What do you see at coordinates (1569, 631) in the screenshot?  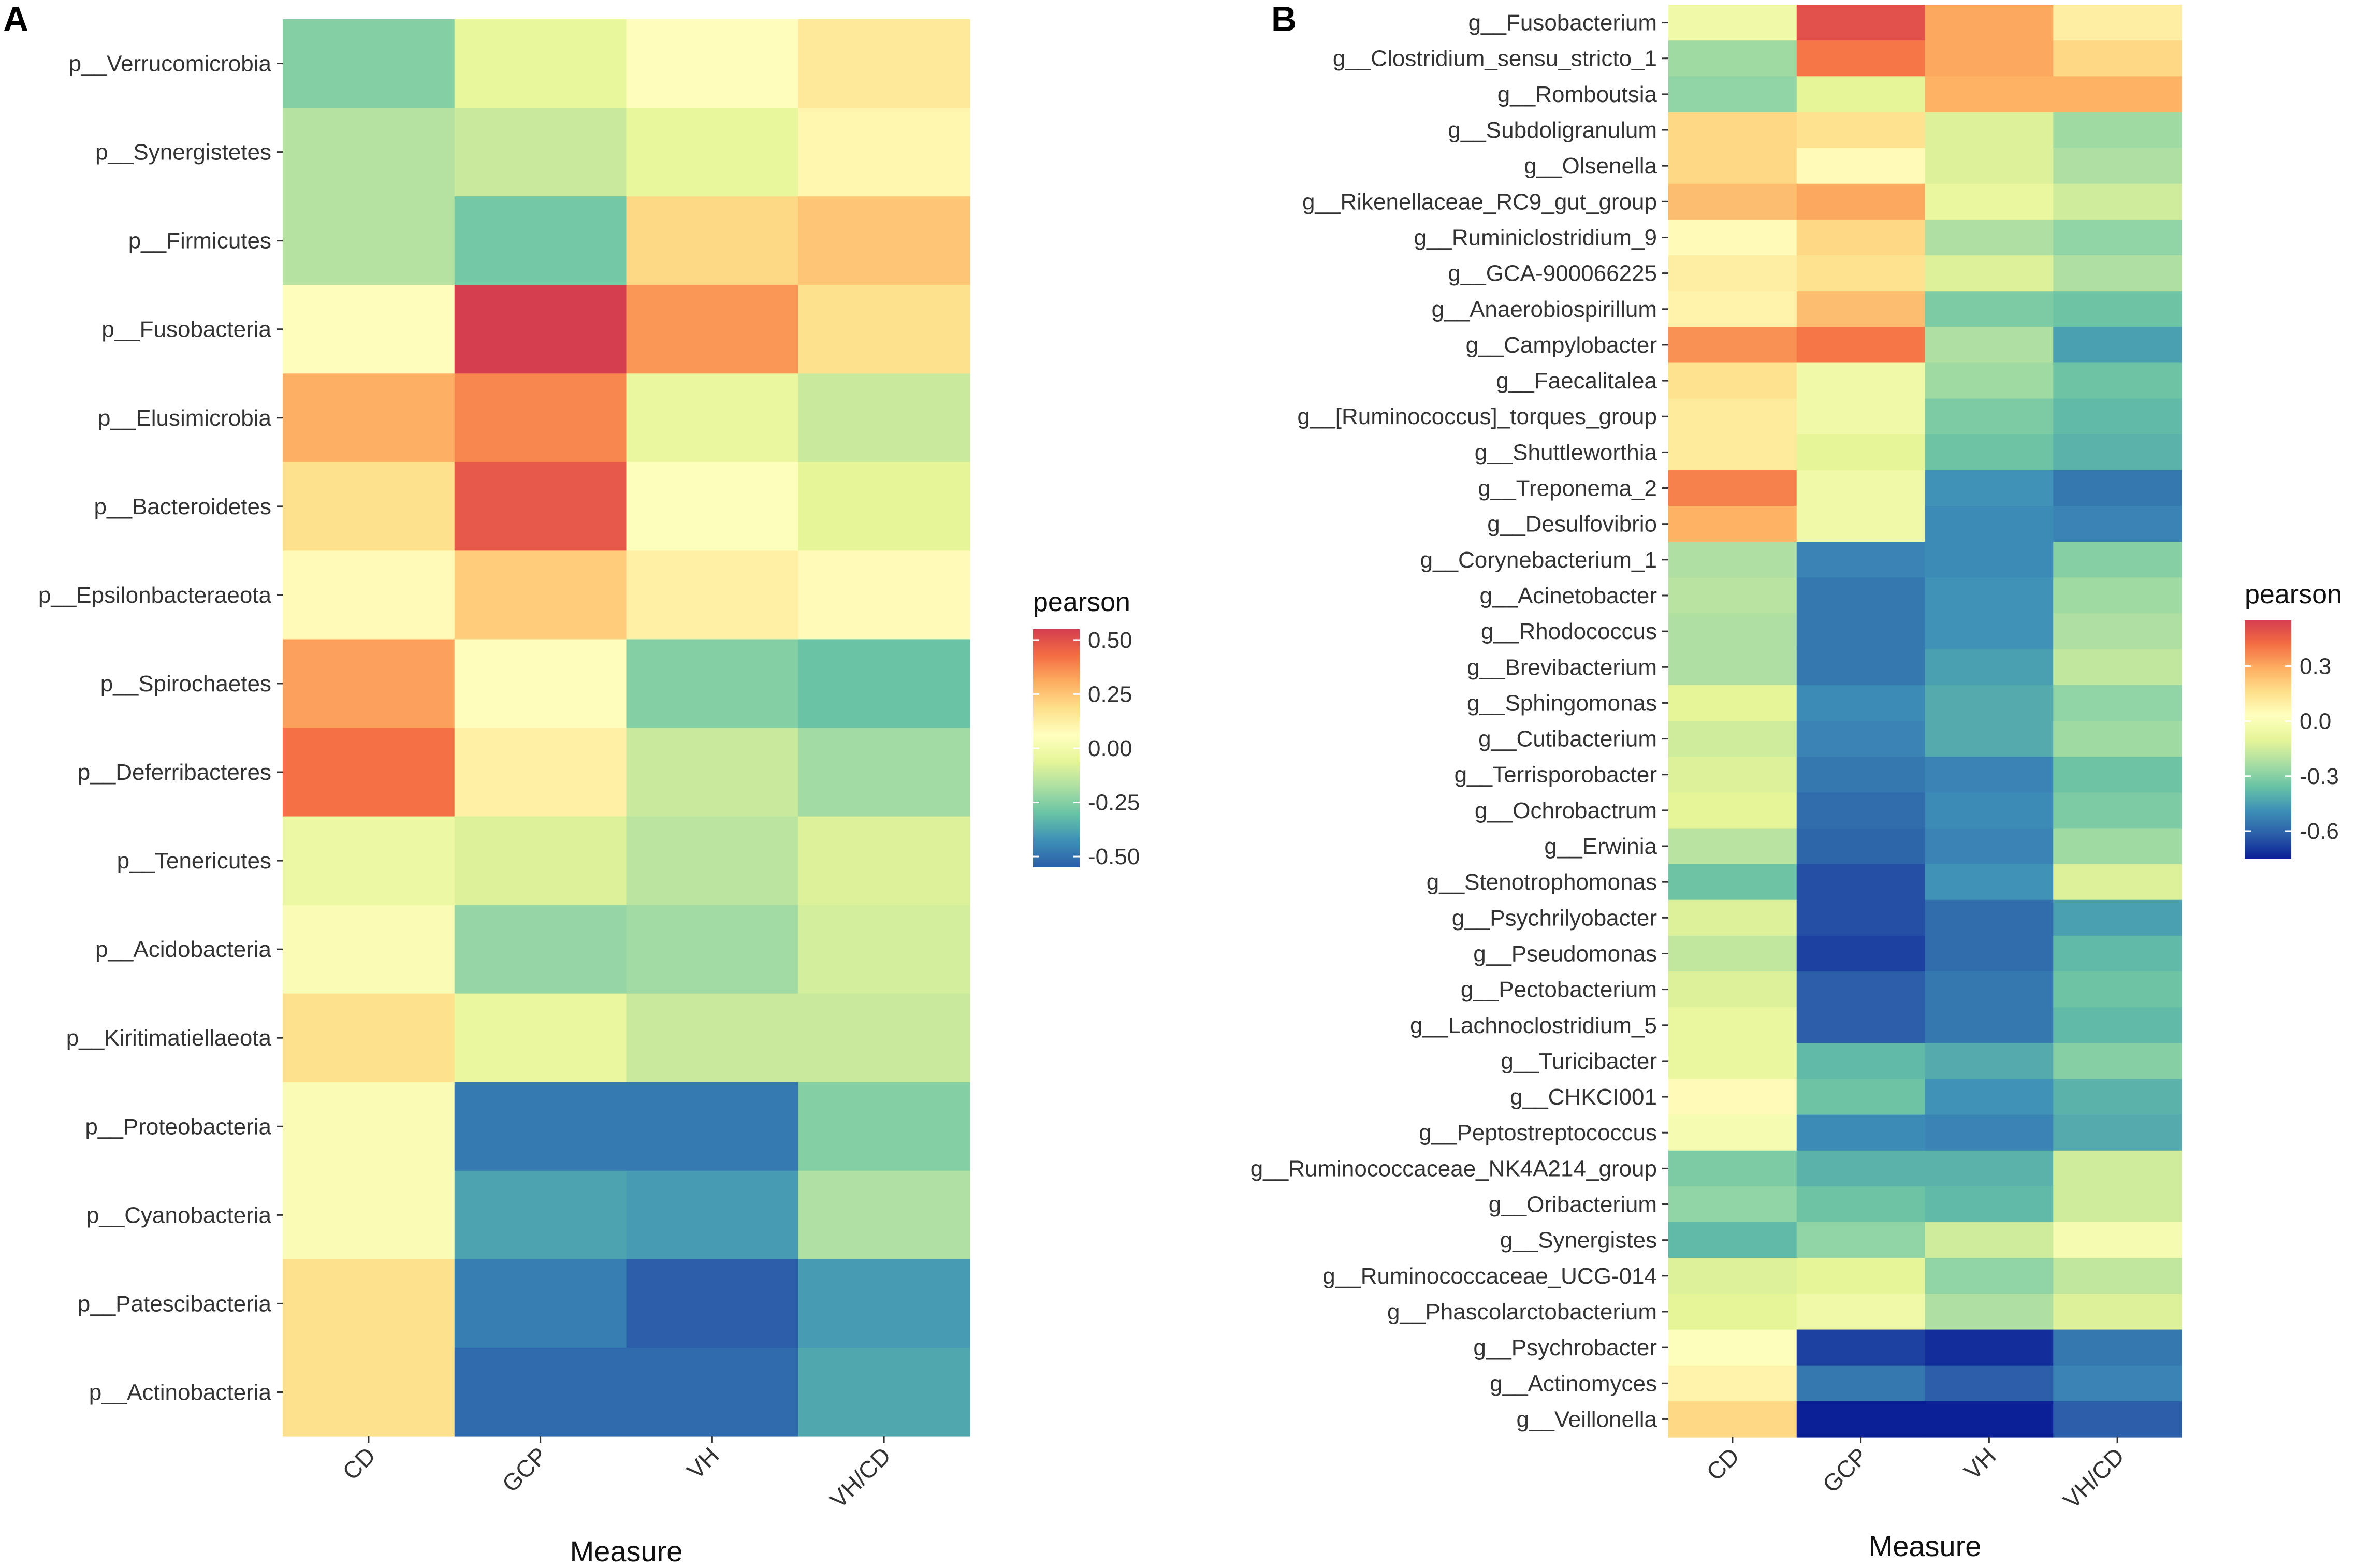 I see `row-label: g__Rhodococcus` at bounding box center [1569, 631].